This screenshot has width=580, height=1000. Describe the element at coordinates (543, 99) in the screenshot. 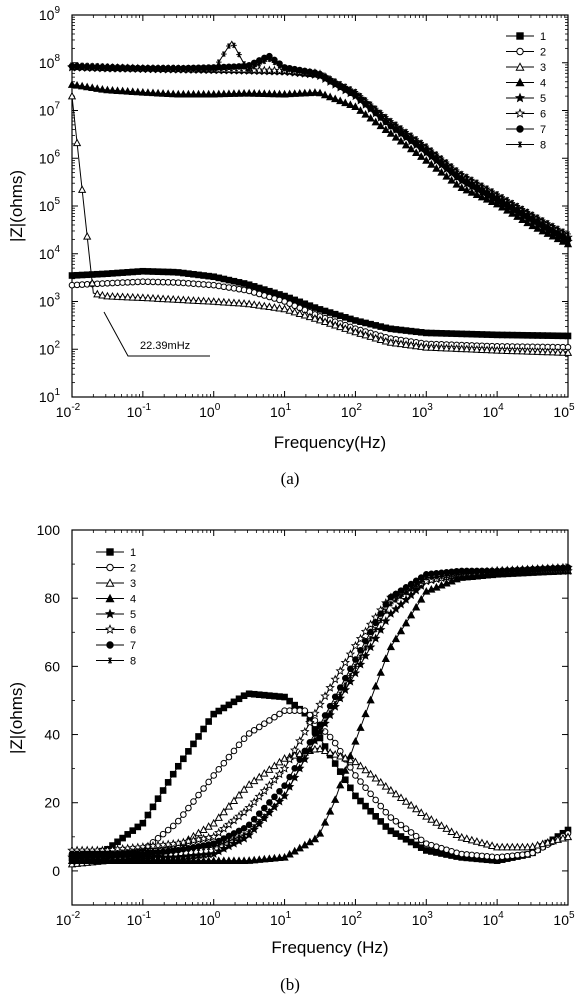

I see `legend-label: 5` at that location.